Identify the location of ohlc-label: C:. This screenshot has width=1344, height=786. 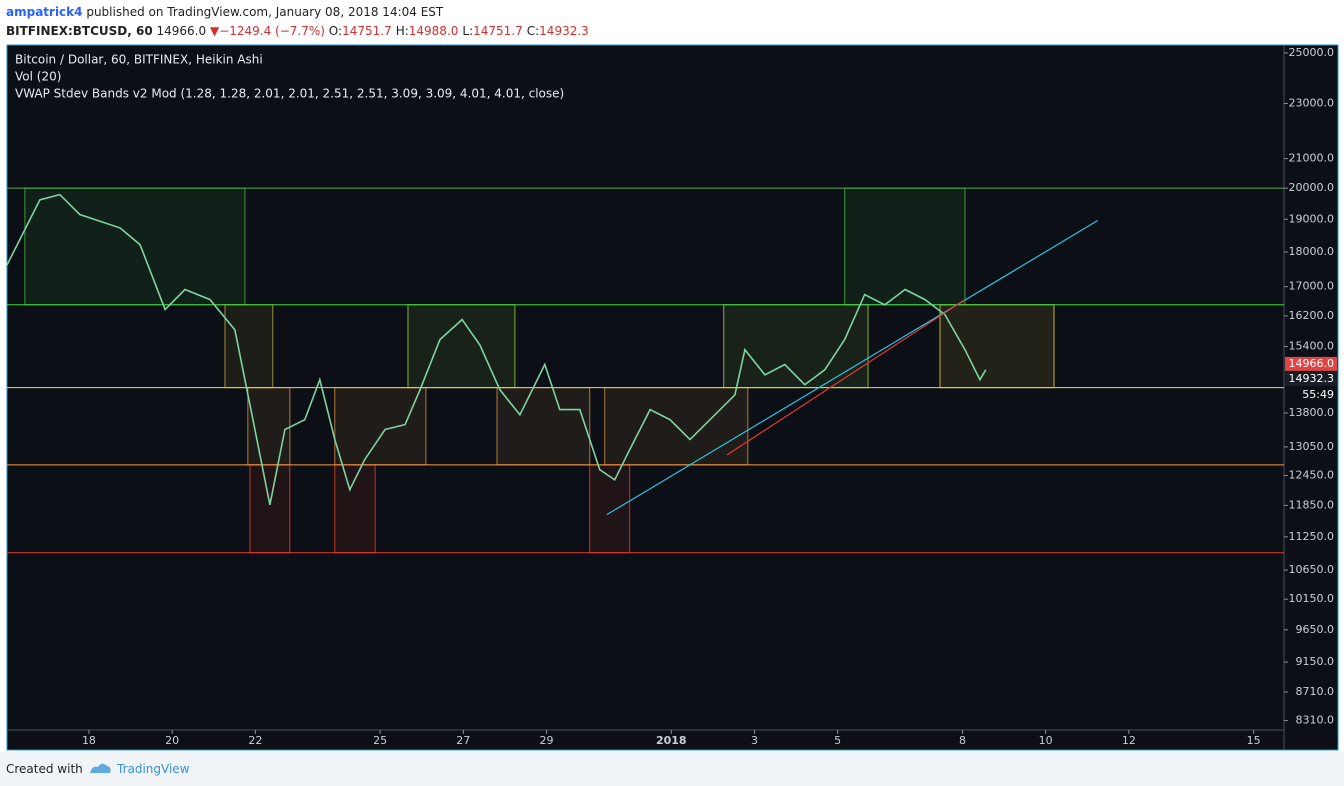
(533, 31).